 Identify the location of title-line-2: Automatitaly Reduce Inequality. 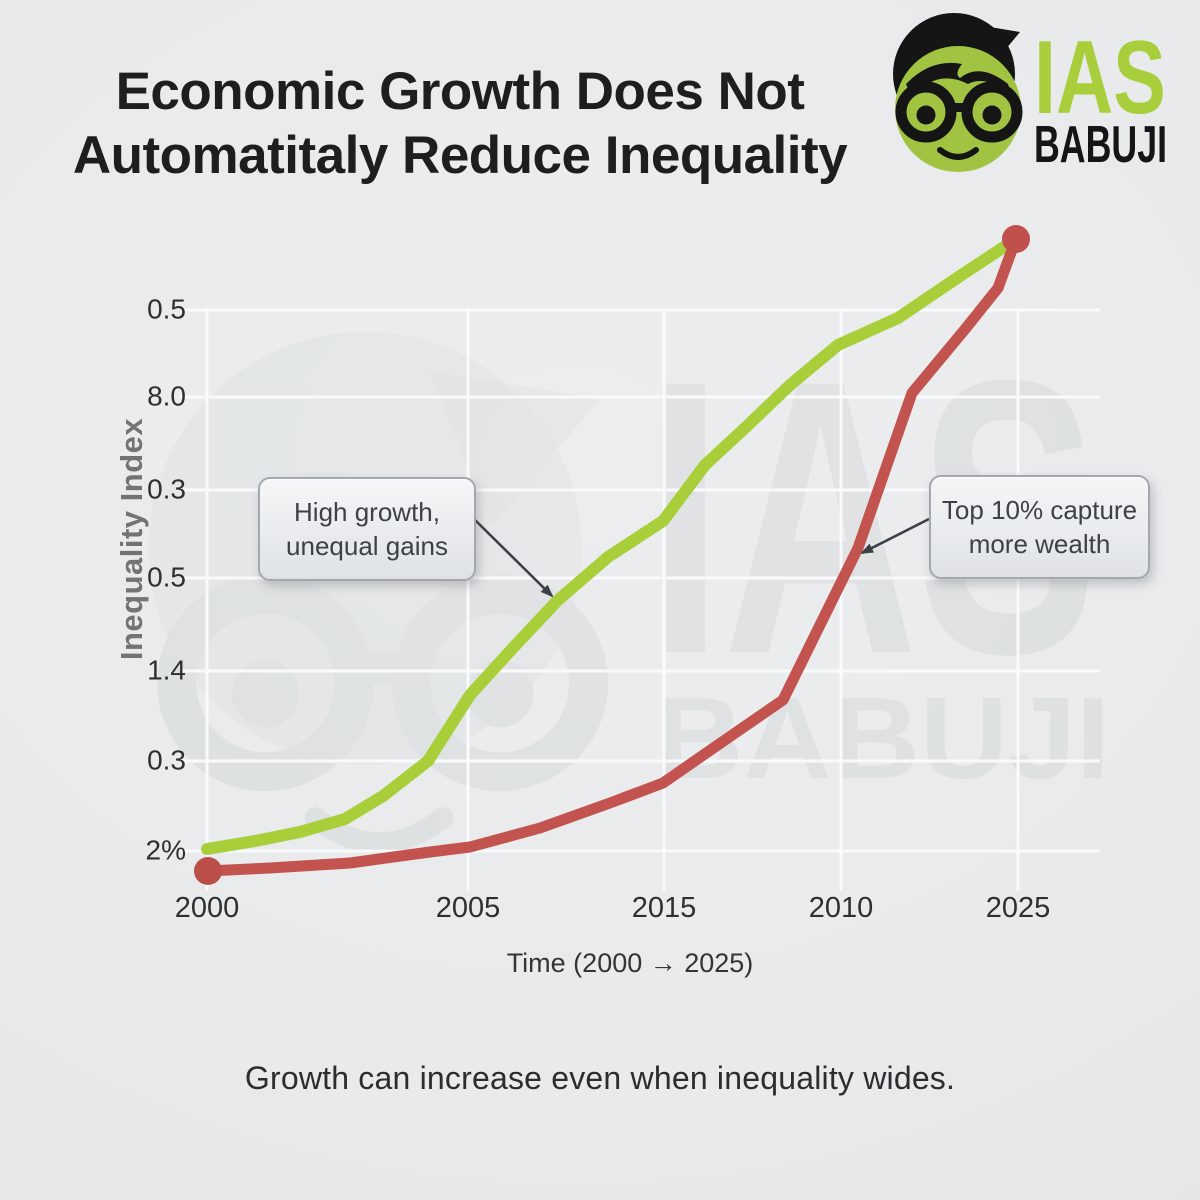
(460, 155).